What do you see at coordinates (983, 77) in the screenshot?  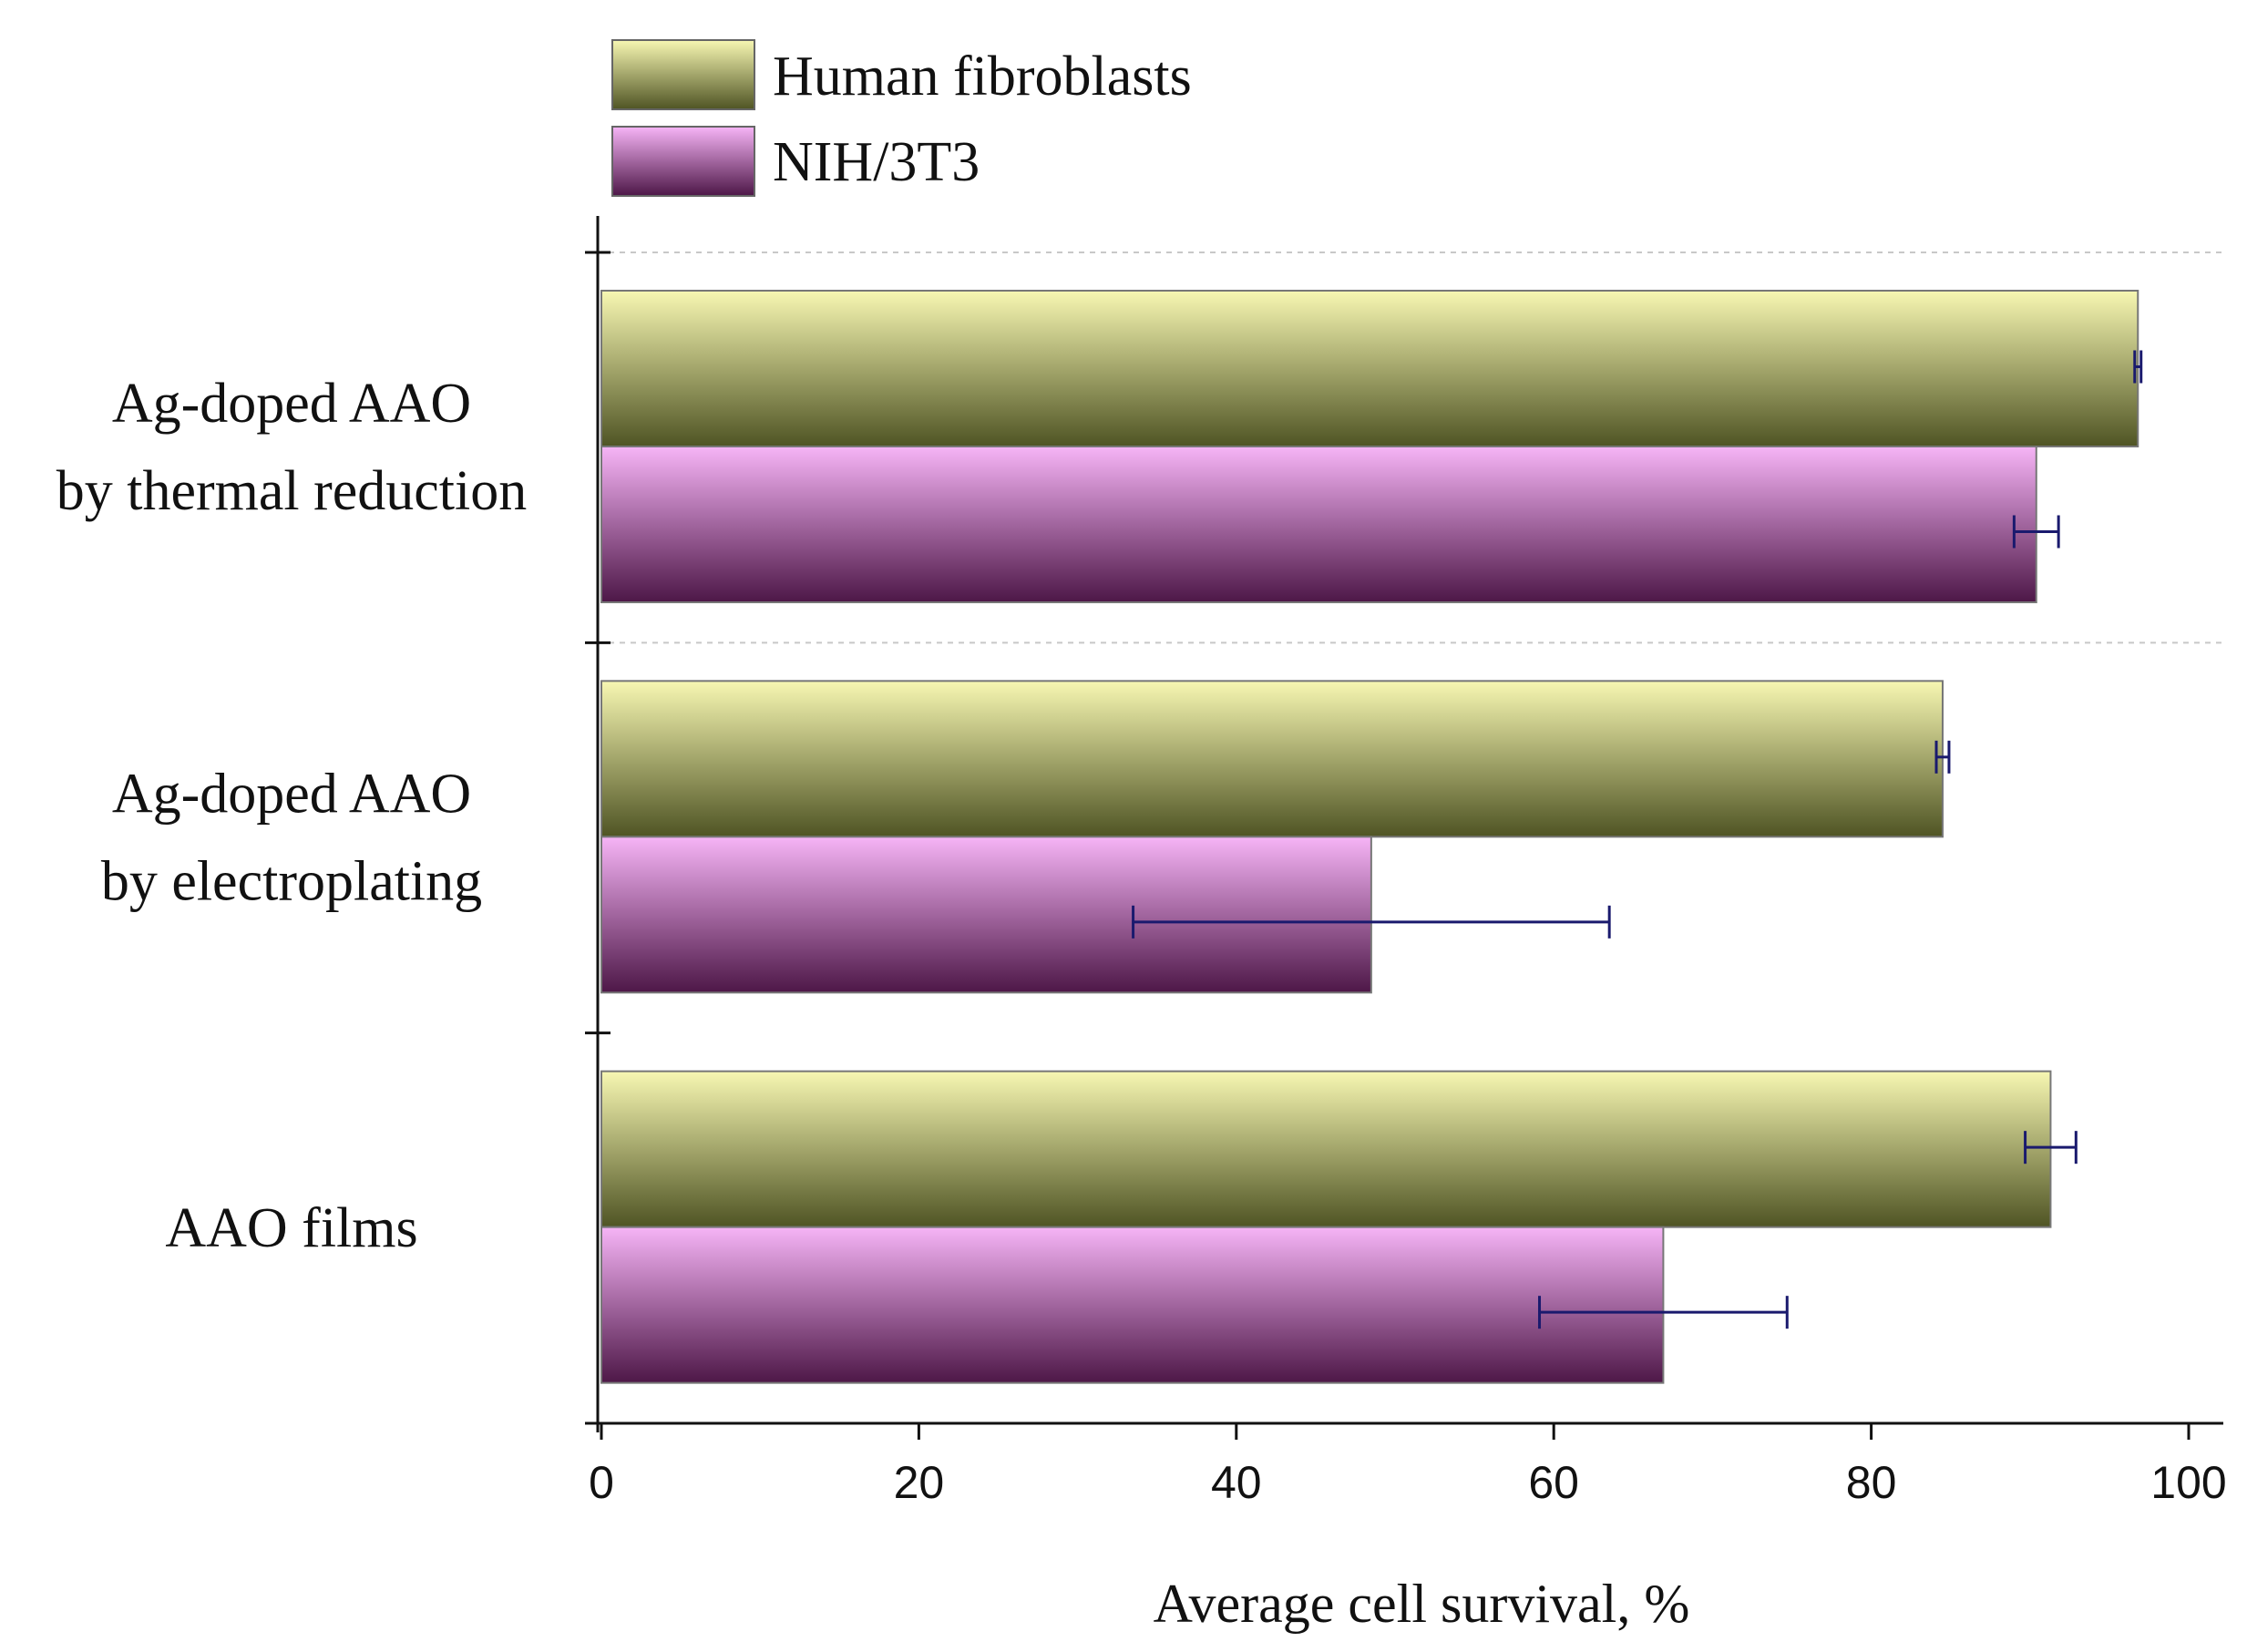 I see `legend-label-human-fibroblasts: Human fibroblasts` at bounding box center [983, 77].